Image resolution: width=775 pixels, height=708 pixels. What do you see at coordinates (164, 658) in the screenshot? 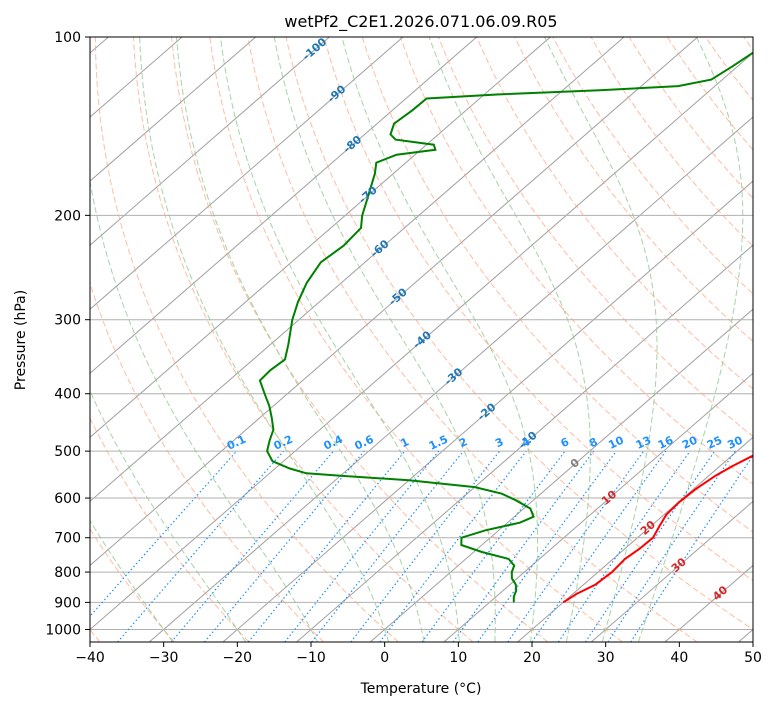
I see `x-tick-label: −30` at bounding box center [164, 658].